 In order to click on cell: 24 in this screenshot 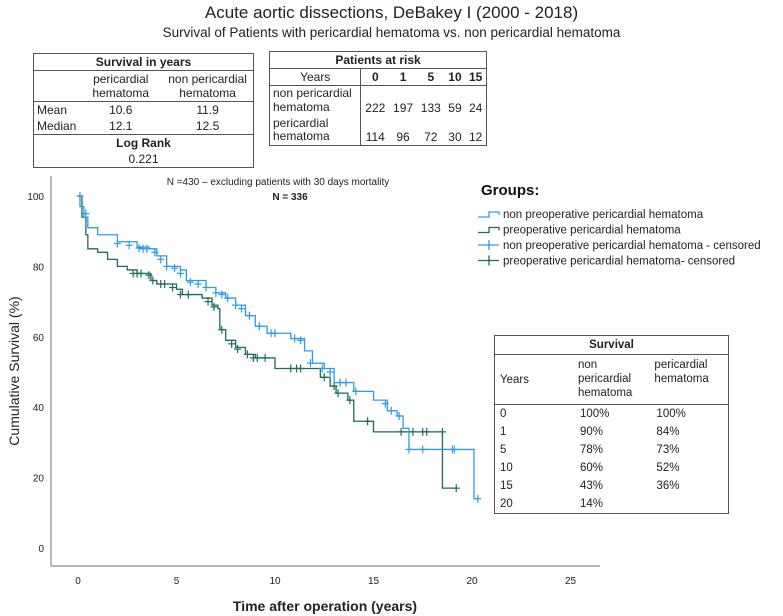, I will do `click(475, 107)`.